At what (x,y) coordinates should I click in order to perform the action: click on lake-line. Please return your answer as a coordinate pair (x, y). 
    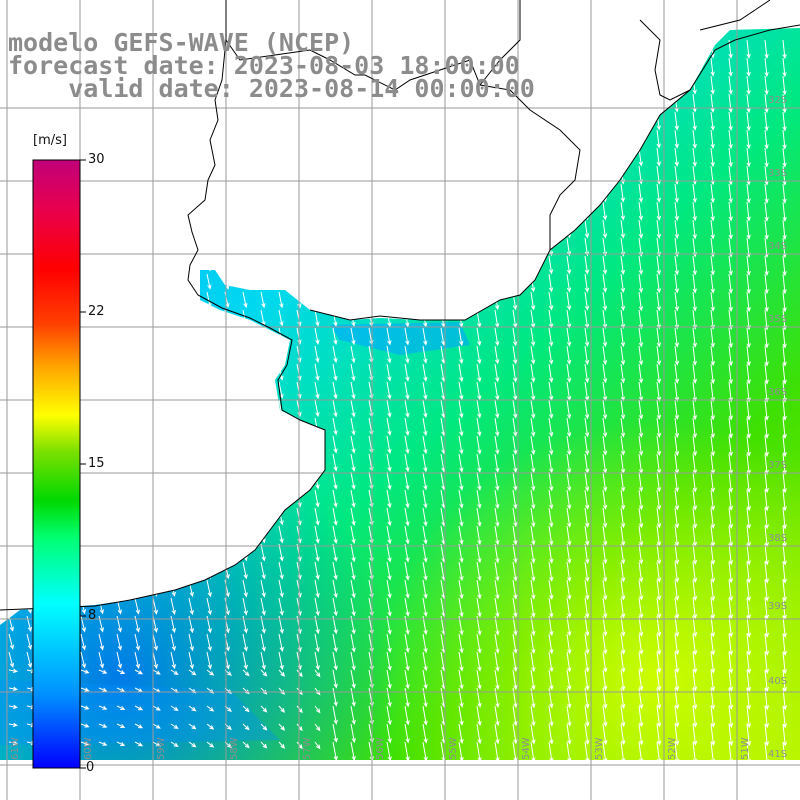
    Looking at the image, I should click on (735, 15).